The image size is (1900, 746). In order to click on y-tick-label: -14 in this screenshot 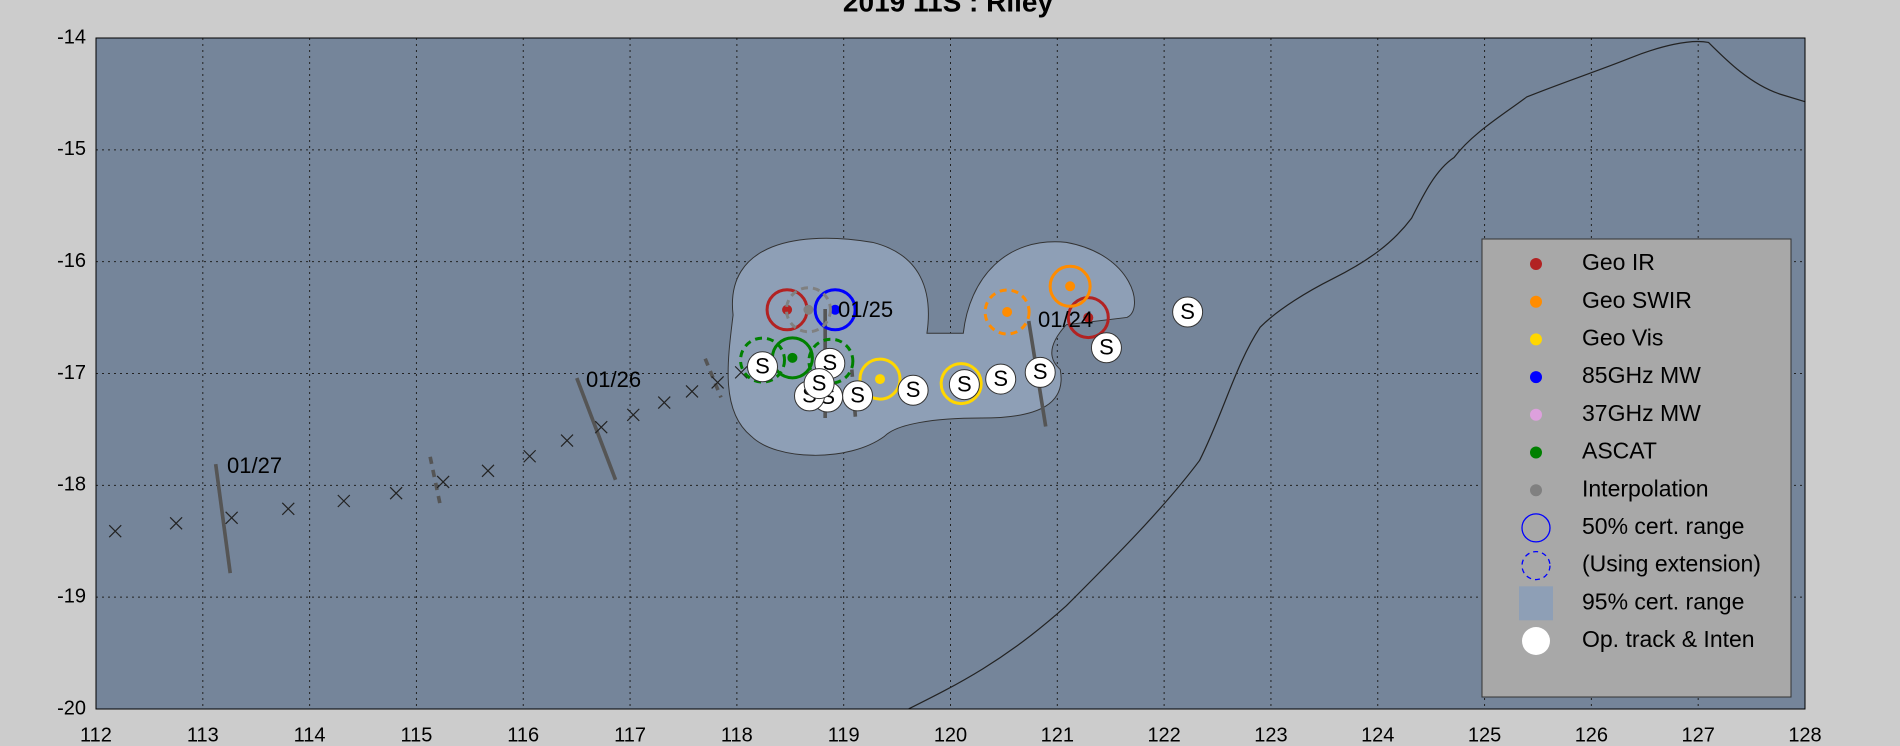, I will do `click(71, 37)`.